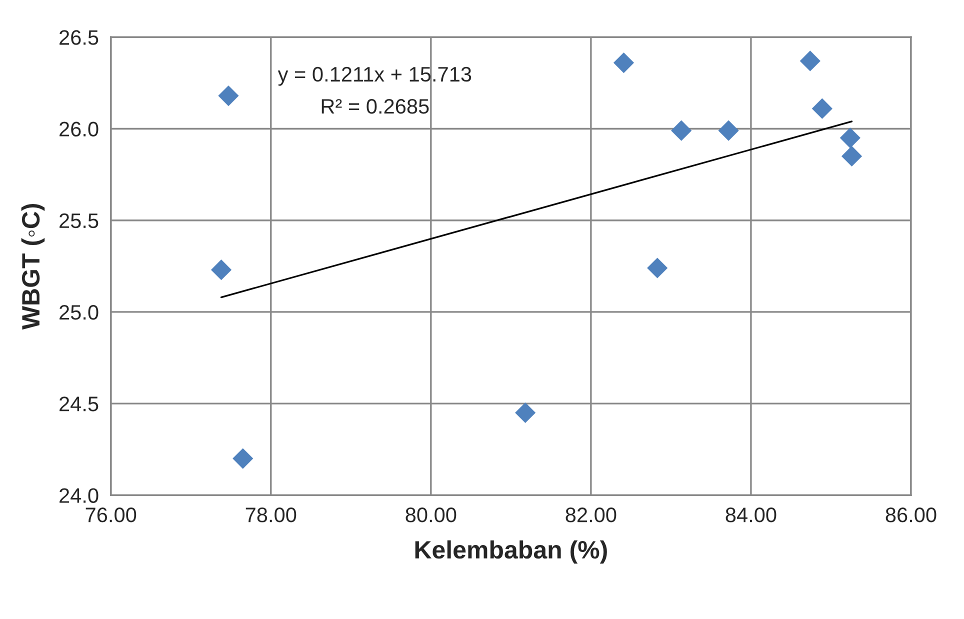 The image size is (964, 619). What do you see at coordinates (111, 515) in the screenshot?
I see `x-tick-label: 76.00` at bounding box center [111, 515].